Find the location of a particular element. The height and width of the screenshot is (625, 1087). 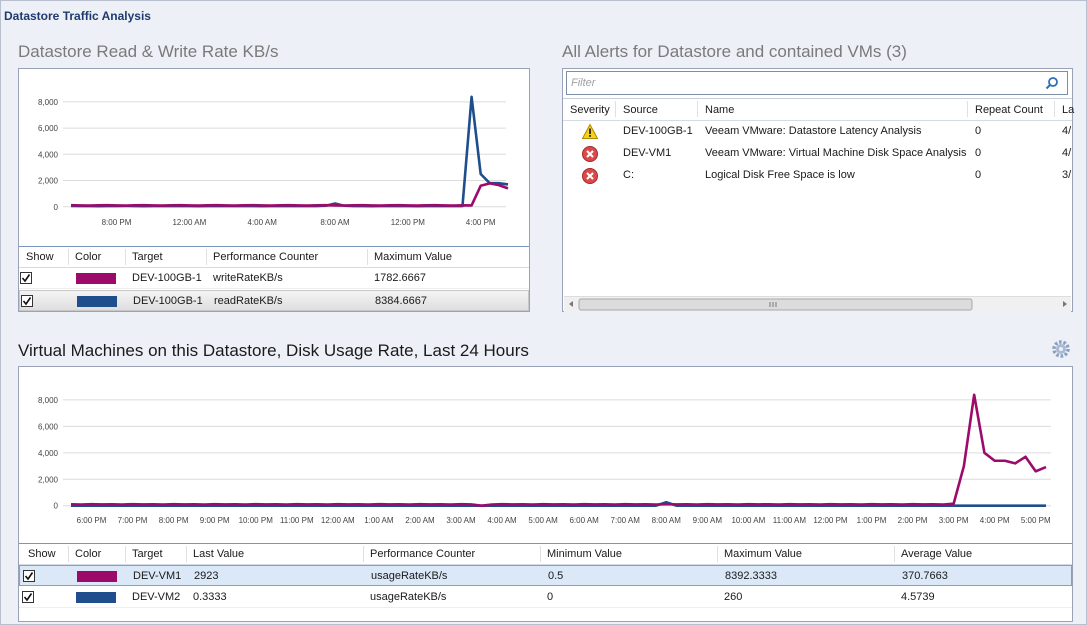

table-header-line is located at coordinates (274, 267).